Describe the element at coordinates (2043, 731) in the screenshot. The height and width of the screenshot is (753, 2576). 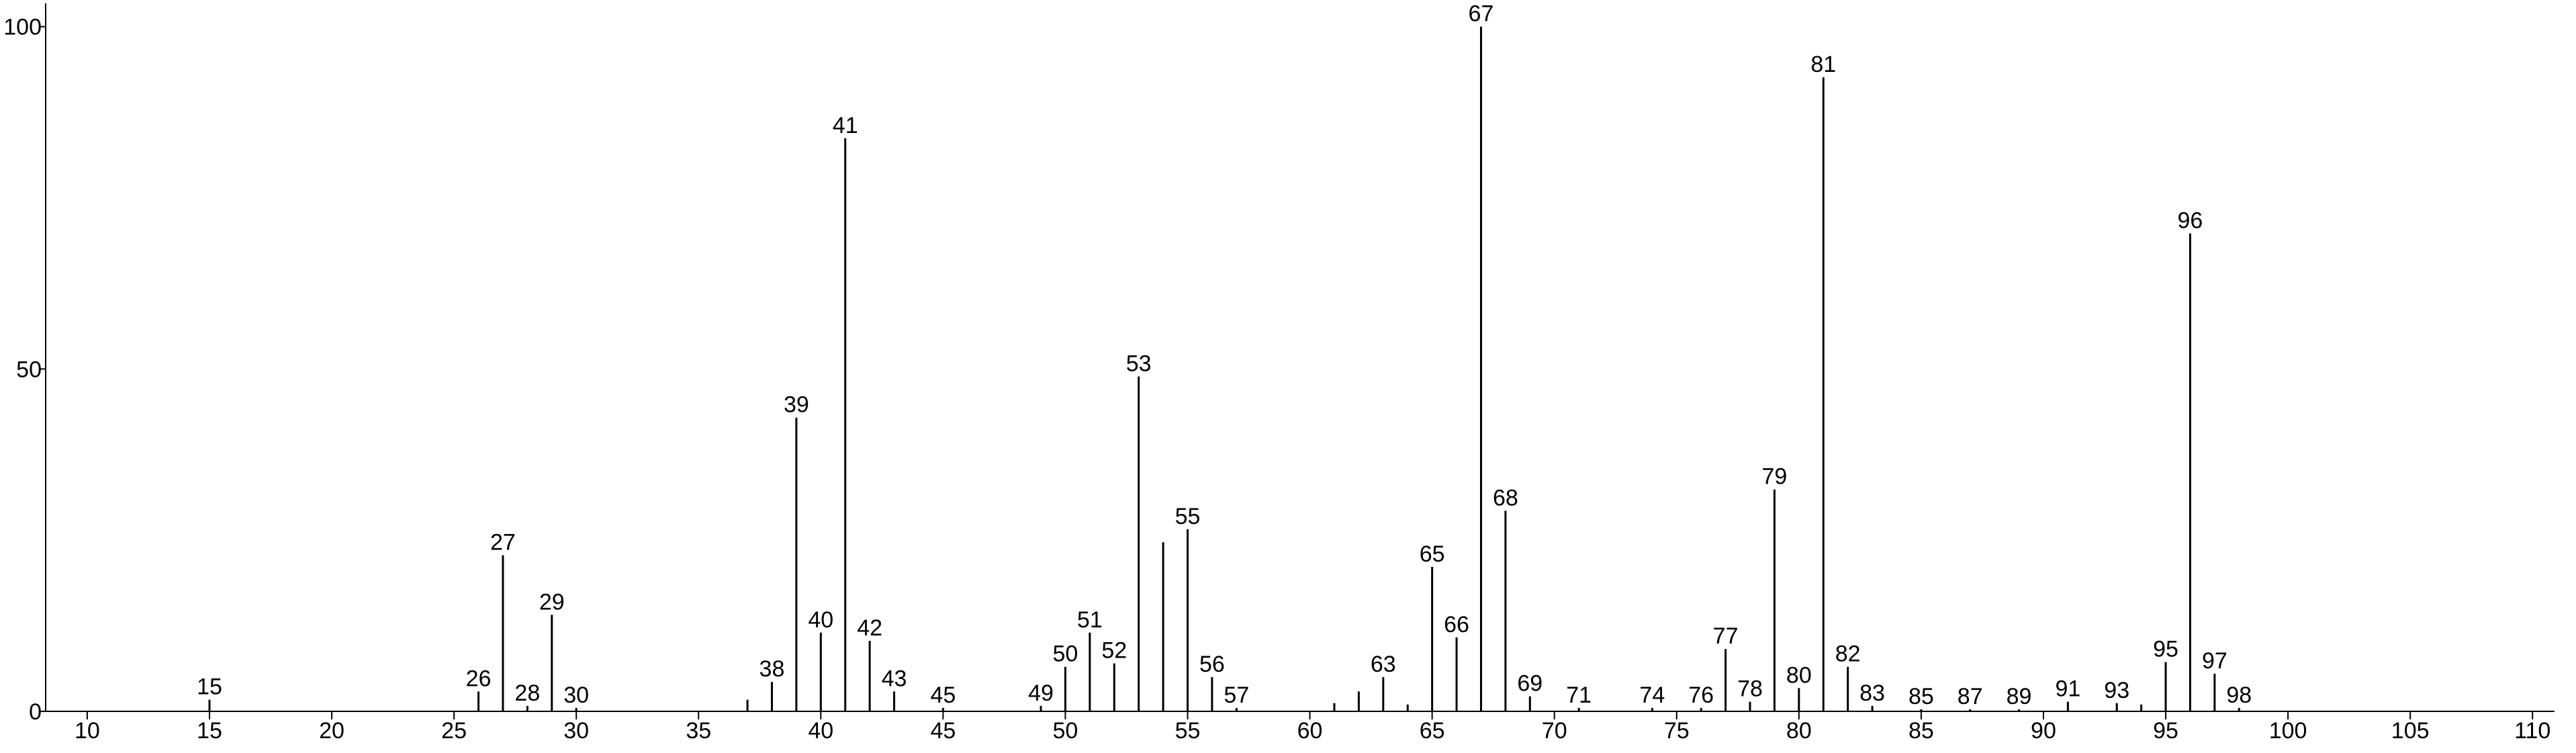
I see `x-tick-label: 90` at that location.